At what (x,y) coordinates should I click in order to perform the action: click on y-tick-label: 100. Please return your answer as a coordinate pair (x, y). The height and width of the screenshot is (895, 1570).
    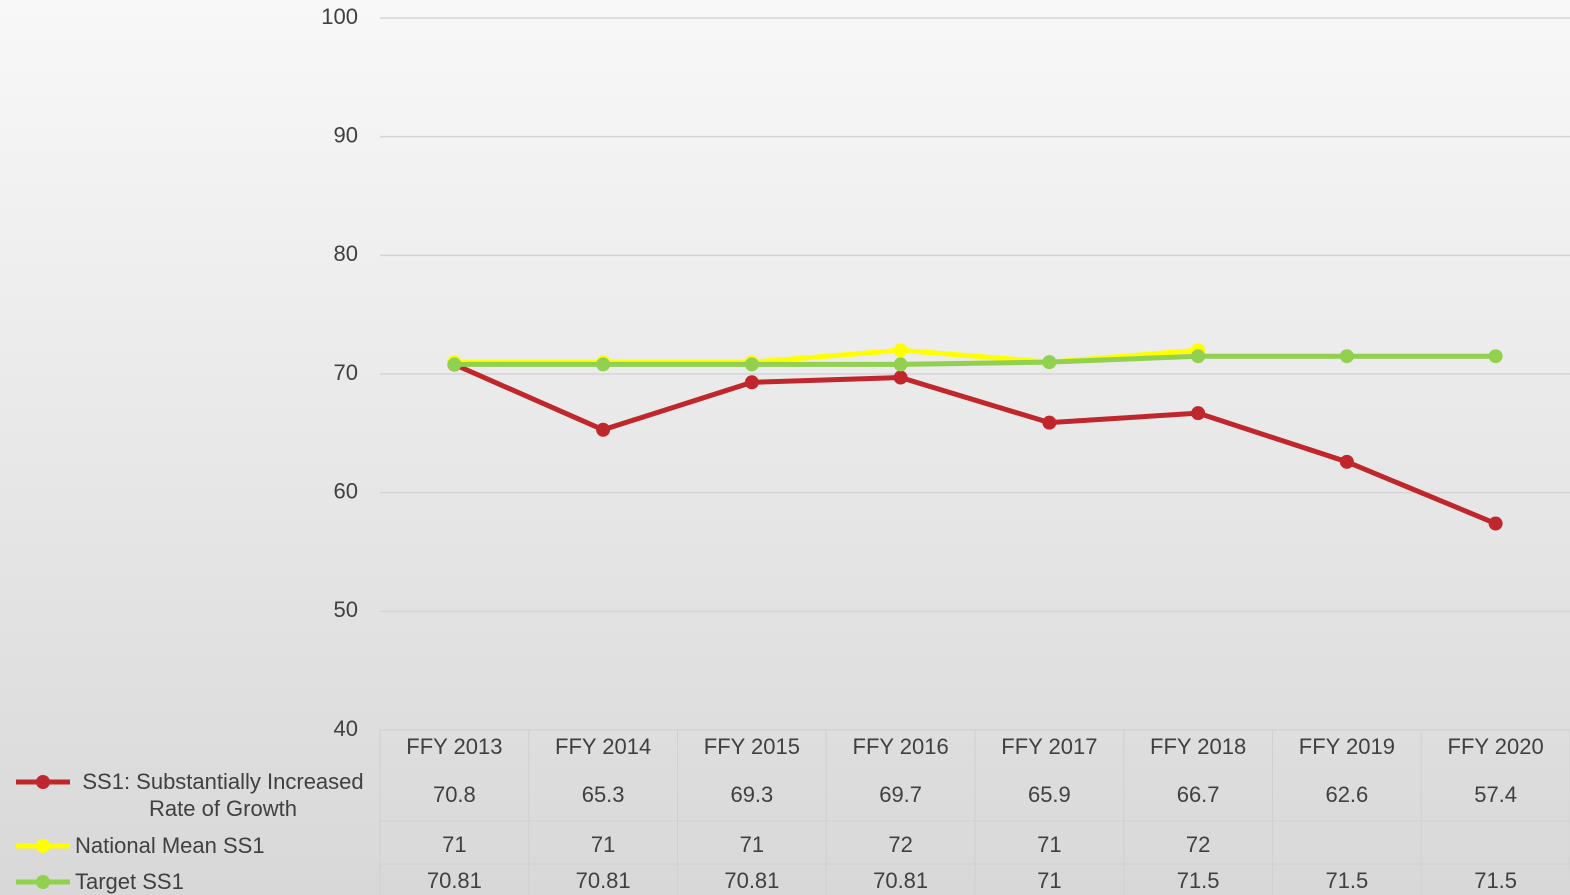
    Looking at the image, I should click on (339, 16).